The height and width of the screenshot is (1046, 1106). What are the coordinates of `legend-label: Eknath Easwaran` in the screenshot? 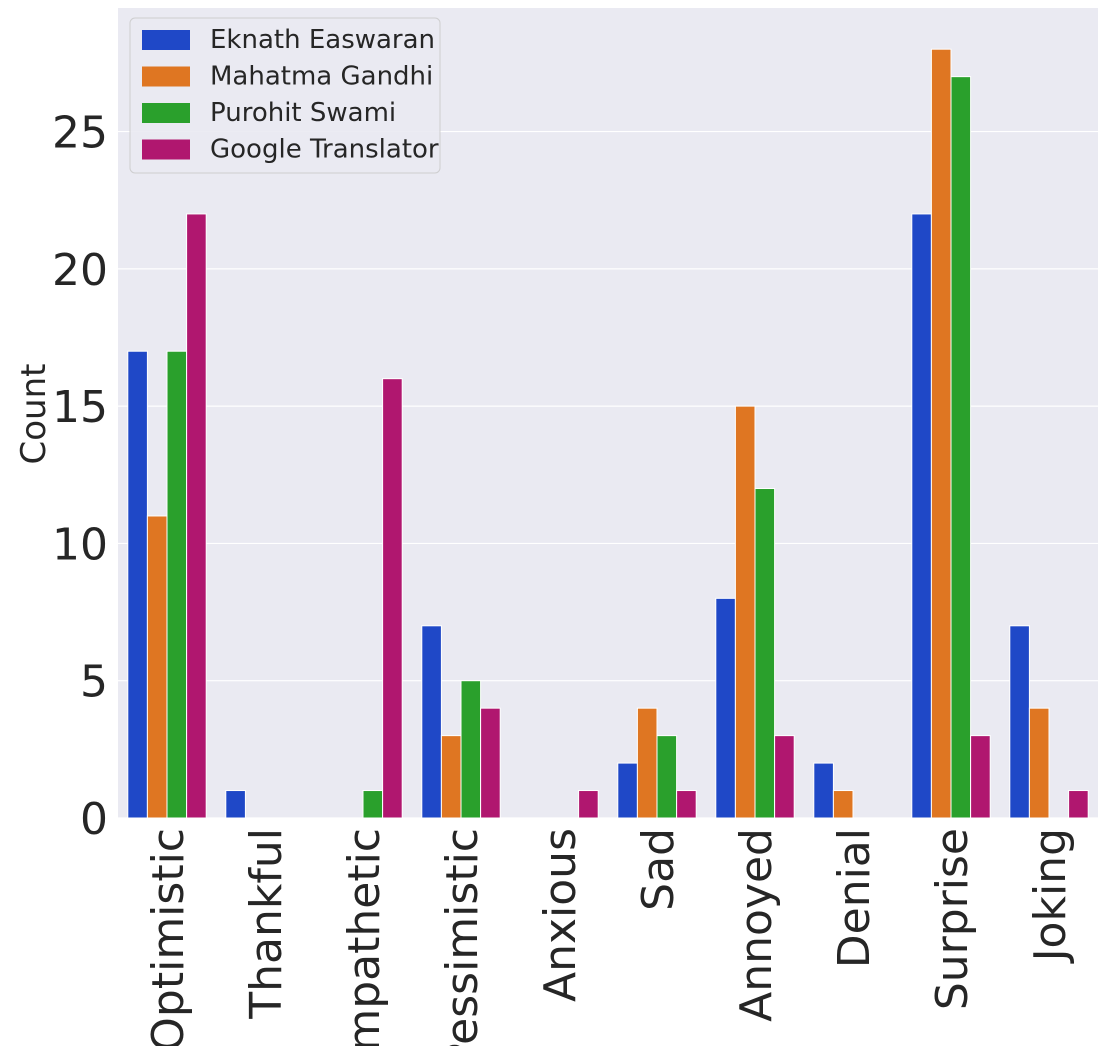 It's located at (322, 40).